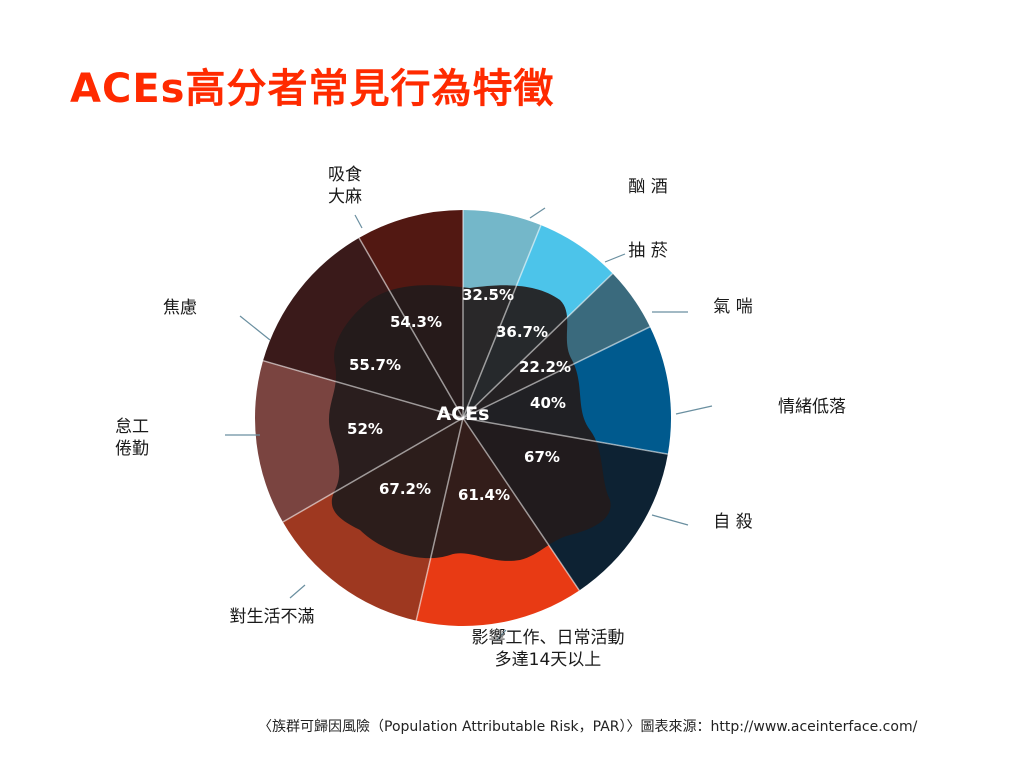 The image size is (1024, 769). What do you see at coordinates (522, 332) in the screenshot?
I see `slice-percent-label: 36.7%` at bounding box center [522, 332].